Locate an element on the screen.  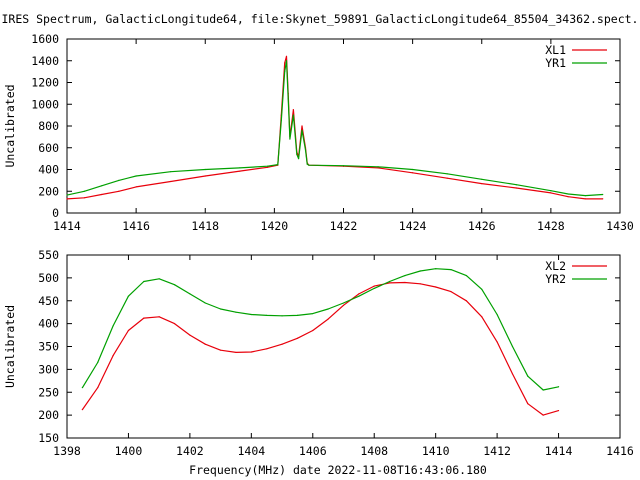
y-tick-label: 0 is located at coordinates (55, 213).